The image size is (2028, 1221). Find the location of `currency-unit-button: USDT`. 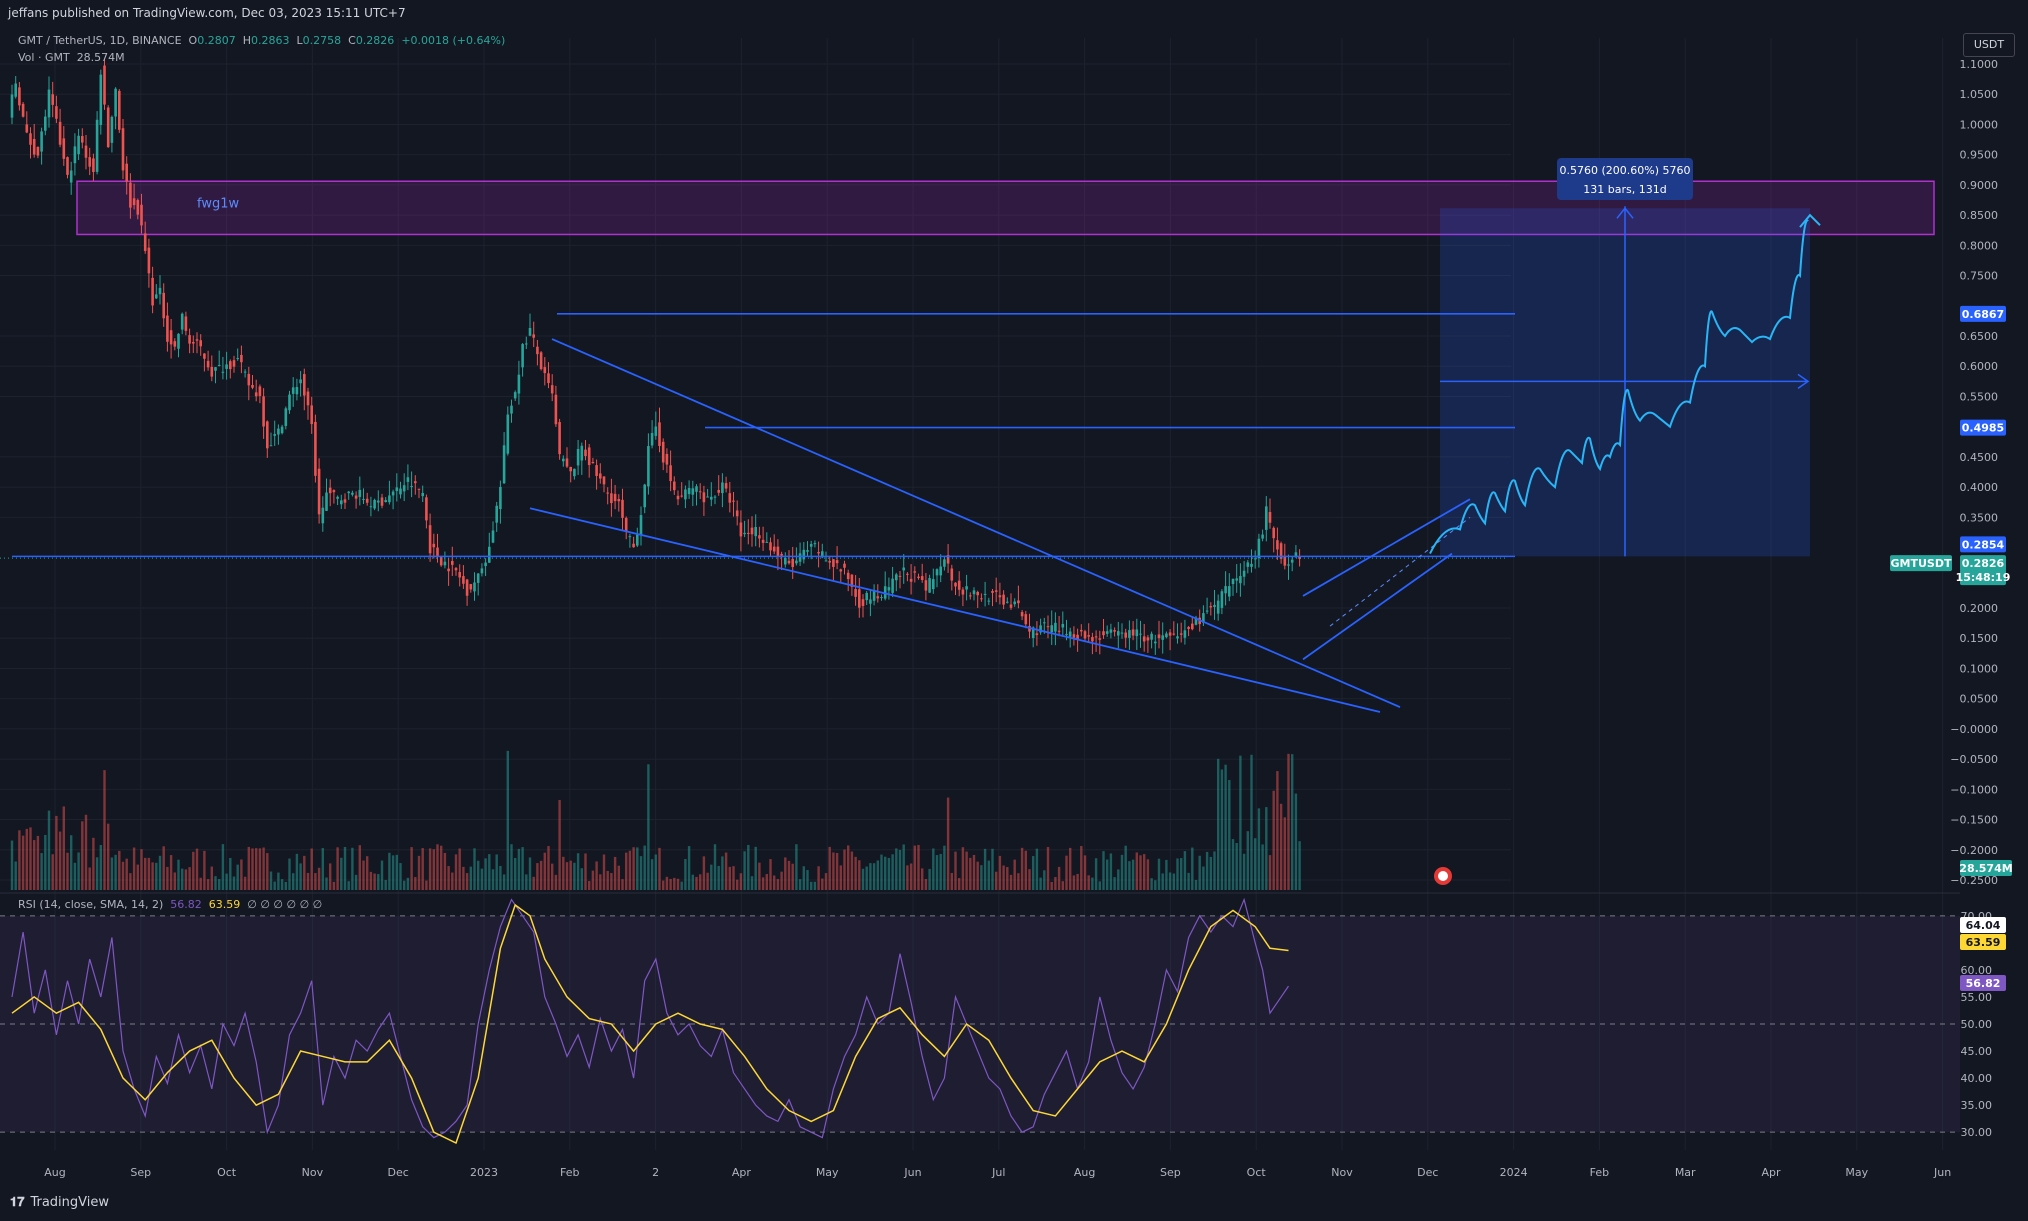

currency-unit-button: USDT is located at coordinates (1989, 45).